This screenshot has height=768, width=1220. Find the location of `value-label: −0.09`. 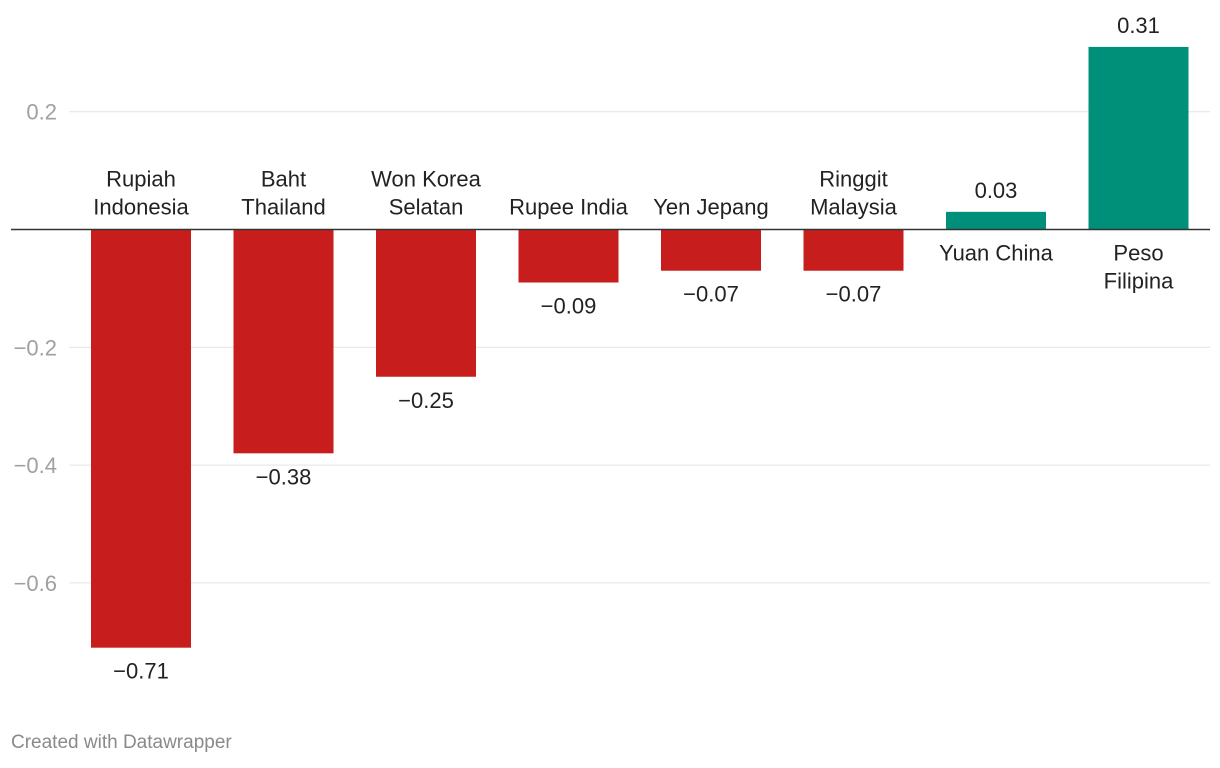

value-label: −0.09 is located at coordinates (569, 306).